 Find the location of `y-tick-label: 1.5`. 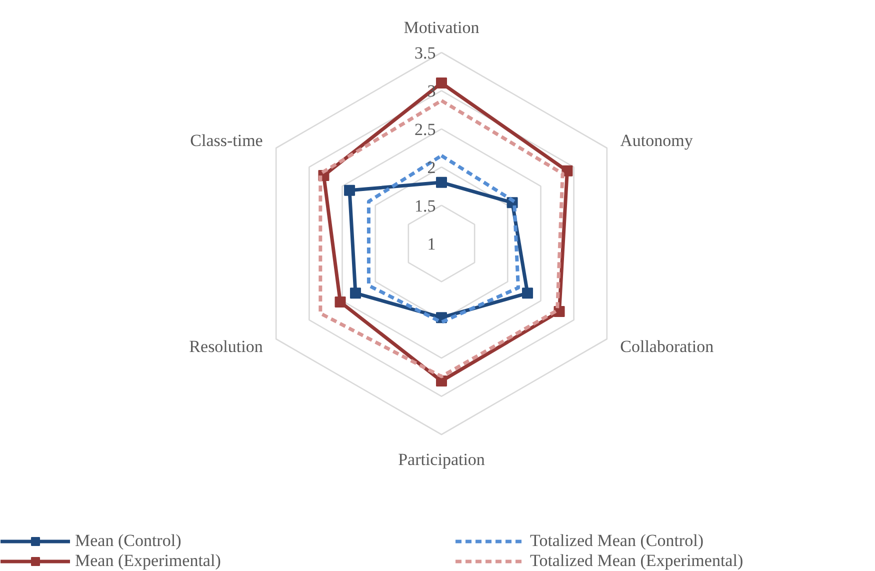

y-tick-label: 1.5 is located at coordinates (425, 206).